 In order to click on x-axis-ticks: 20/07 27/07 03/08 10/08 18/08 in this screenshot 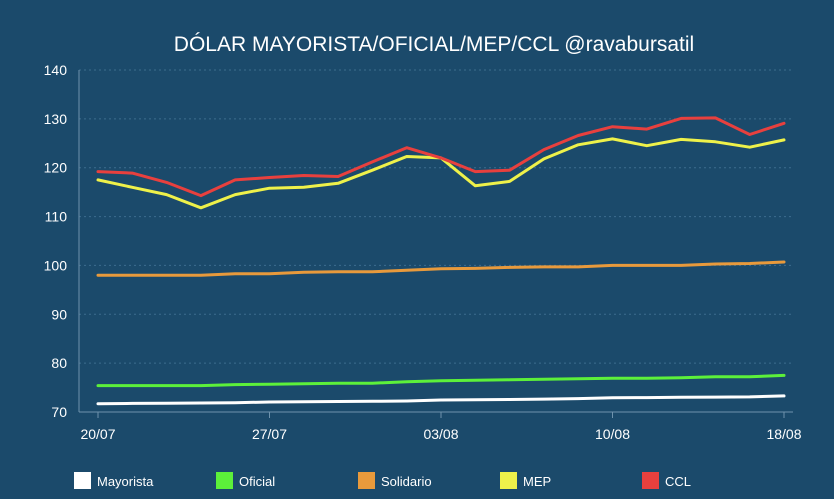, I will do `click(441, 427)`.